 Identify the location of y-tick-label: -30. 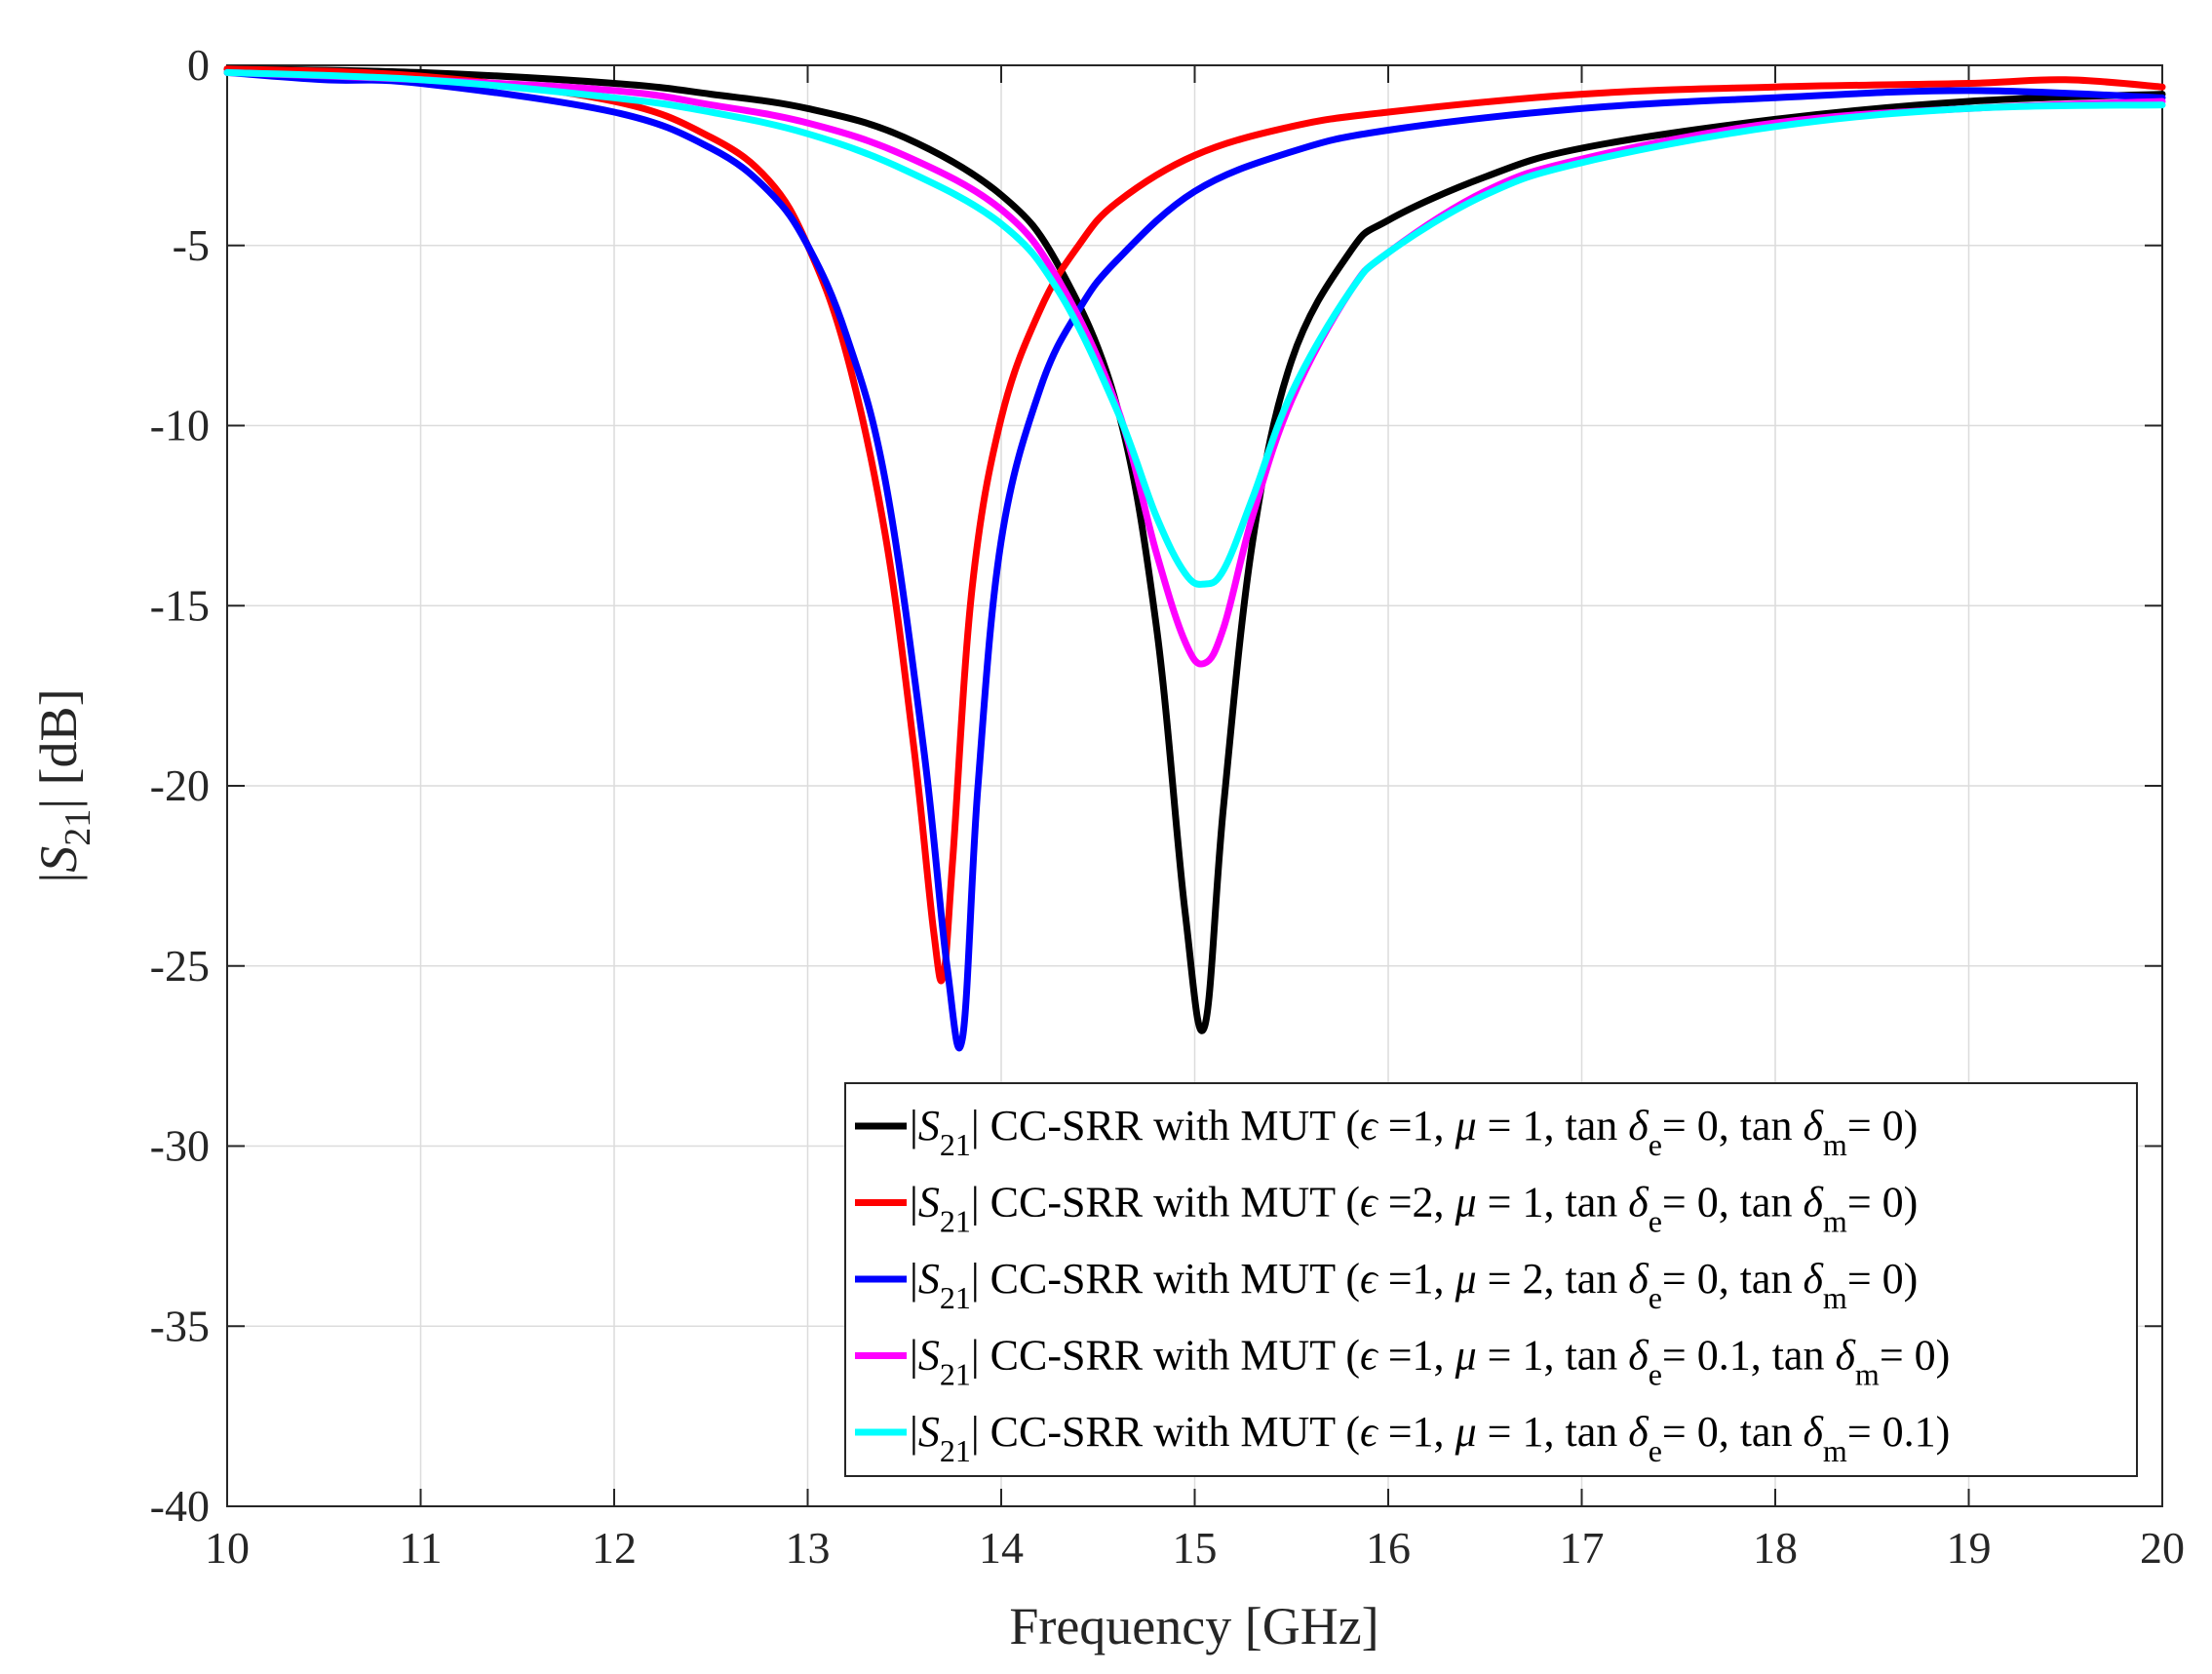
(180, 1146).